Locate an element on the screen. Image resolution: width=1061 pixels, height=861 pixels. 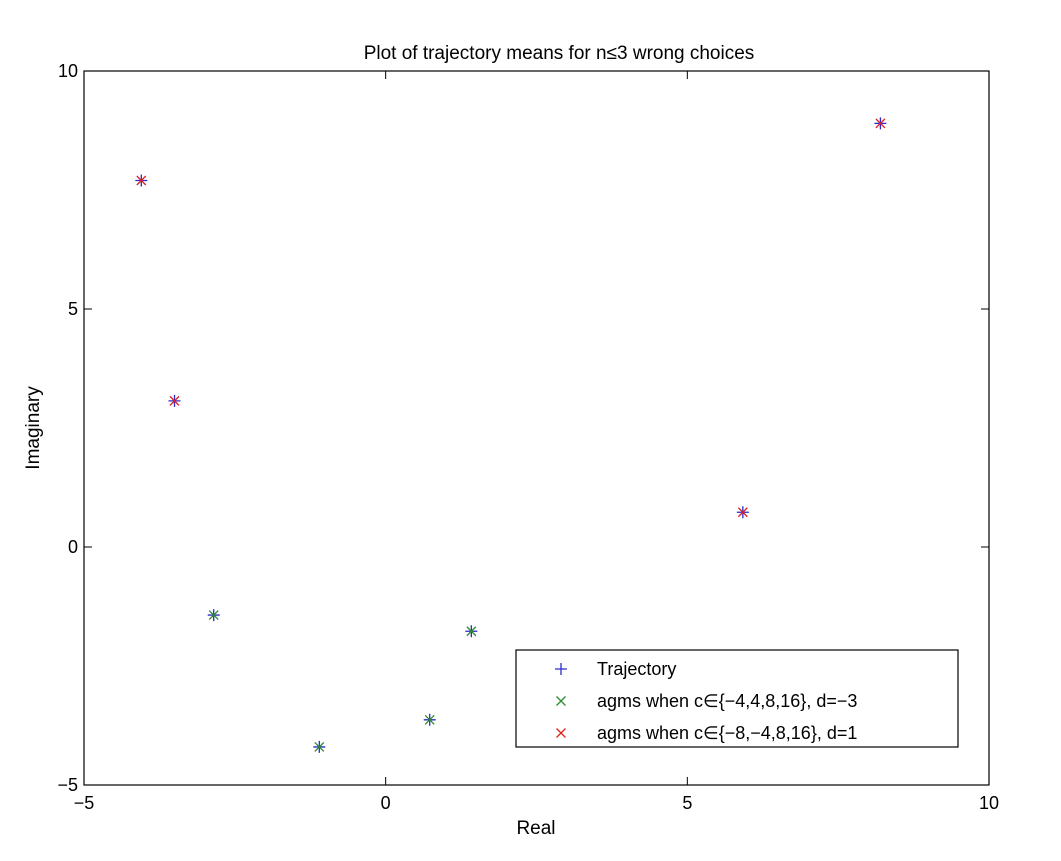
y-axis-label: Imaginary is located at coordinates (33, 428).